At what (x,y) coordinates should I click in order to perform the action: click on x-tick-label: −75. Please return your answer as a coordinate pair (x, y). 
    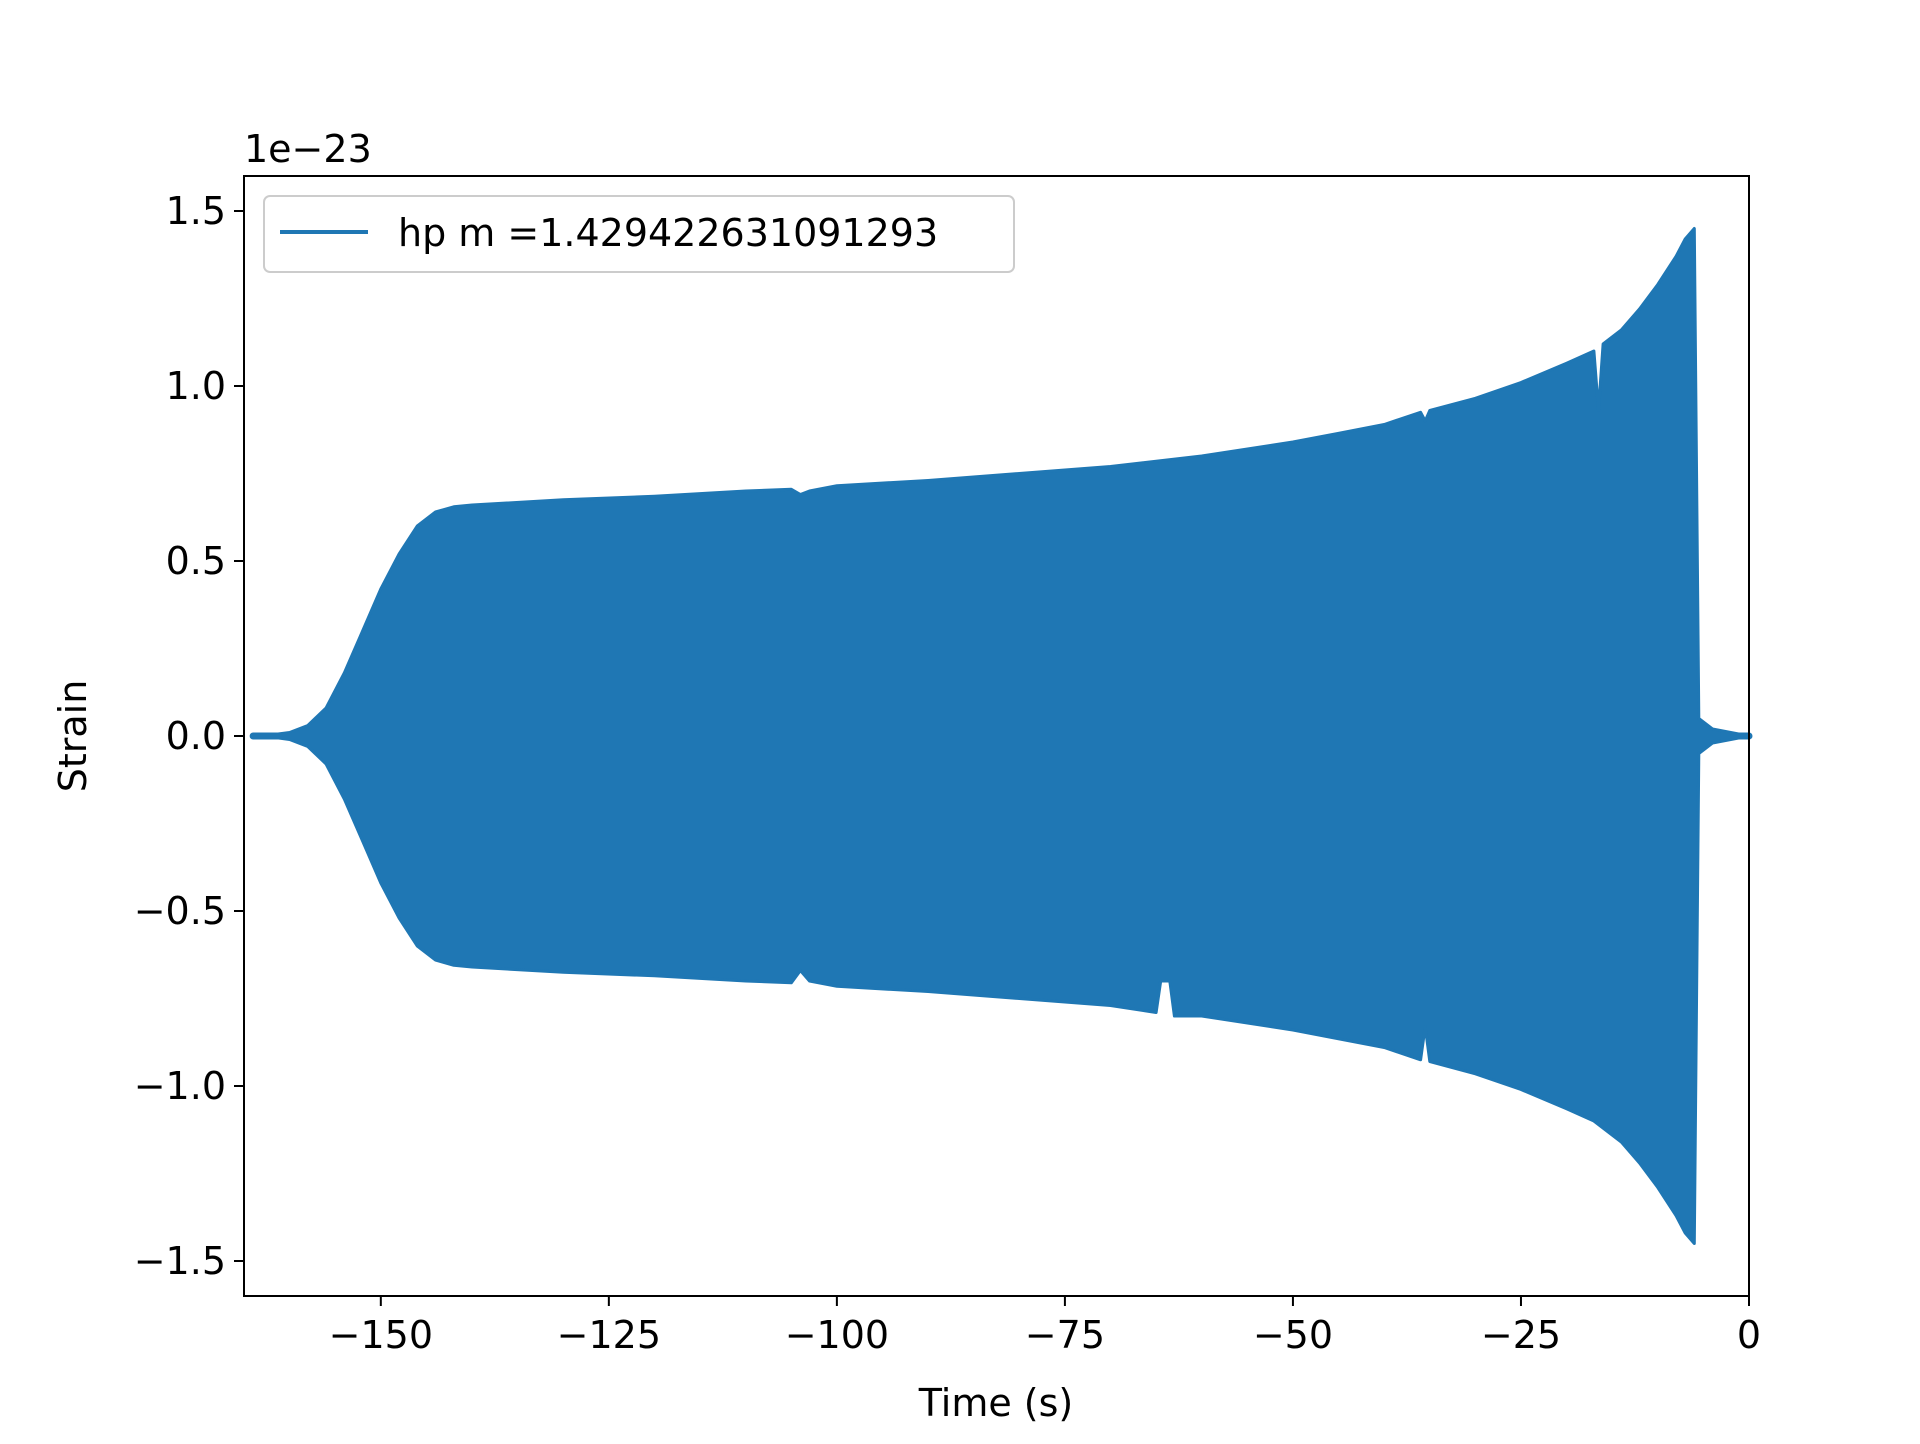
    Looking at the image, I should click on (1065, 1335).